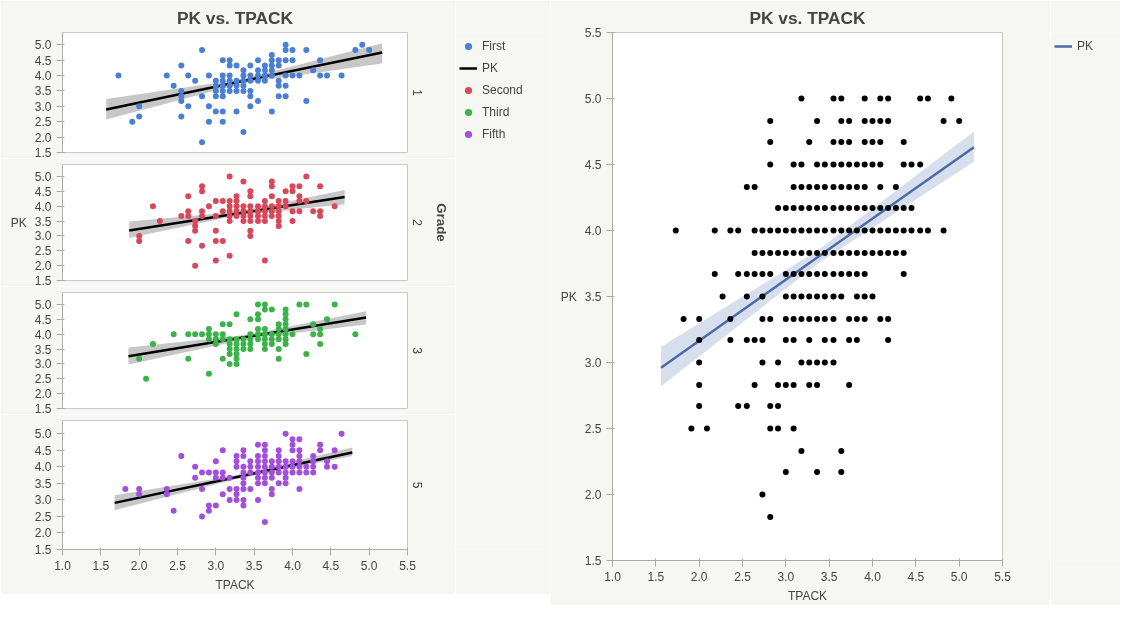 The image size is (1126, 623). I want to click on legend-label: Second, so click(502, 90).